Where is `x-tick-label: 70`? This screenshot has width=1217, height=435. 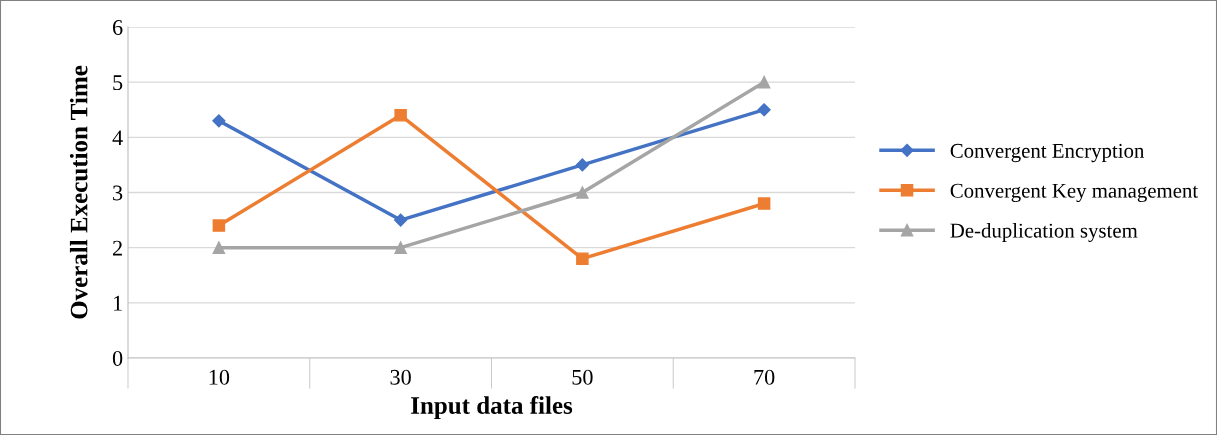
x-tick-label: 70 is located at coordinates (764, 377).